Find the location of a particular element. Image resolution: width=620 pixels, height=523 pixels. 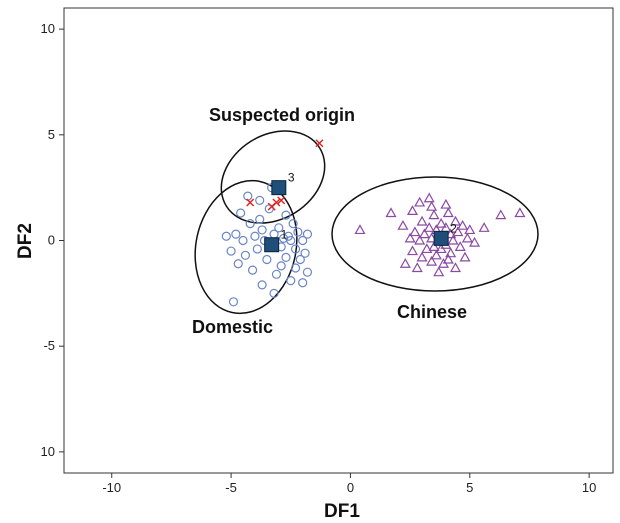

y-axis-title: DF2 is located at coordinates (25, 241).